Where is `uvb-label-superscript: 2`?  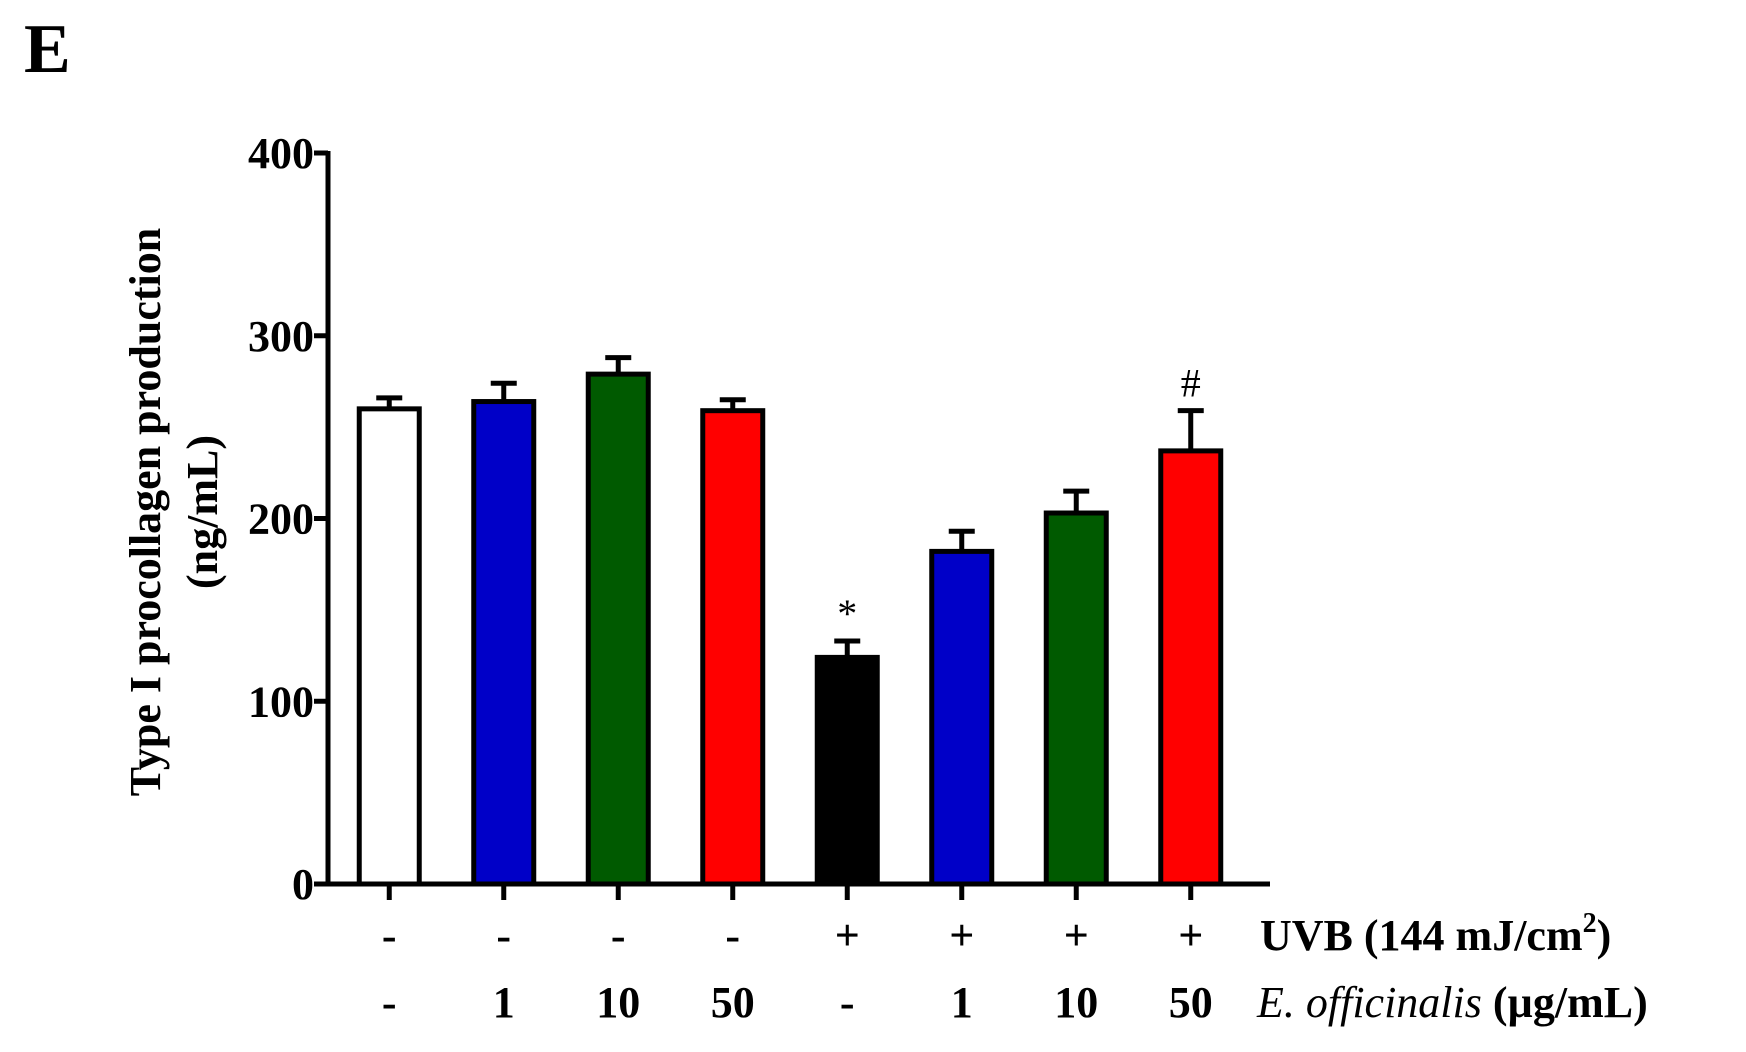
uvb-label-superscript: 2 is located at coordinates (1590, 923).